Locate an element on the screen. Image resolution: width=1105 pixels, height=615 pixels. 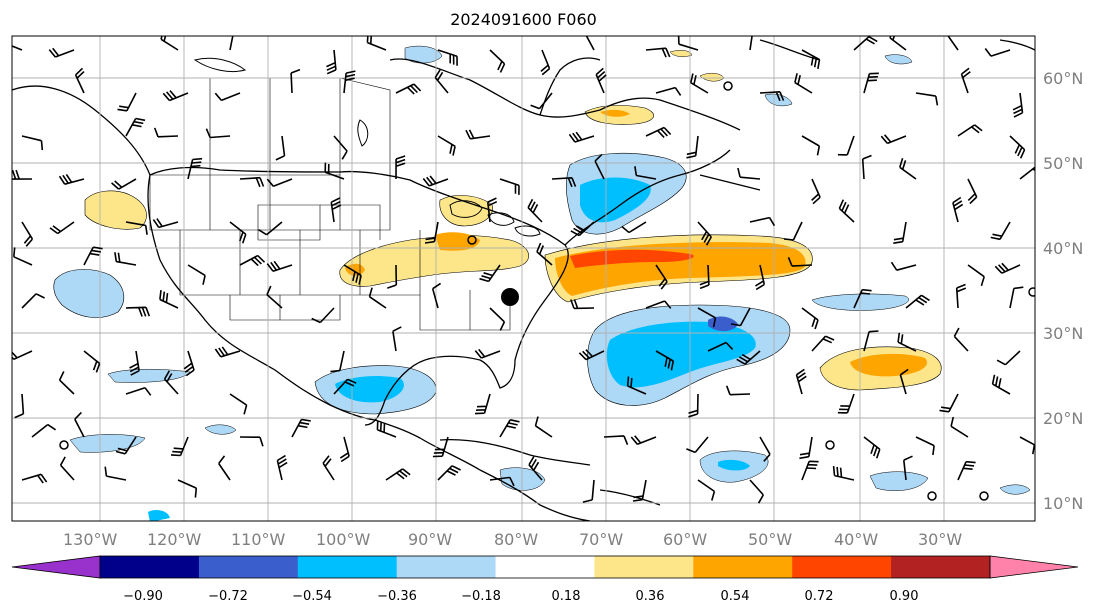
colorbar-label: −0.90 is located at coordinates (143, 596).